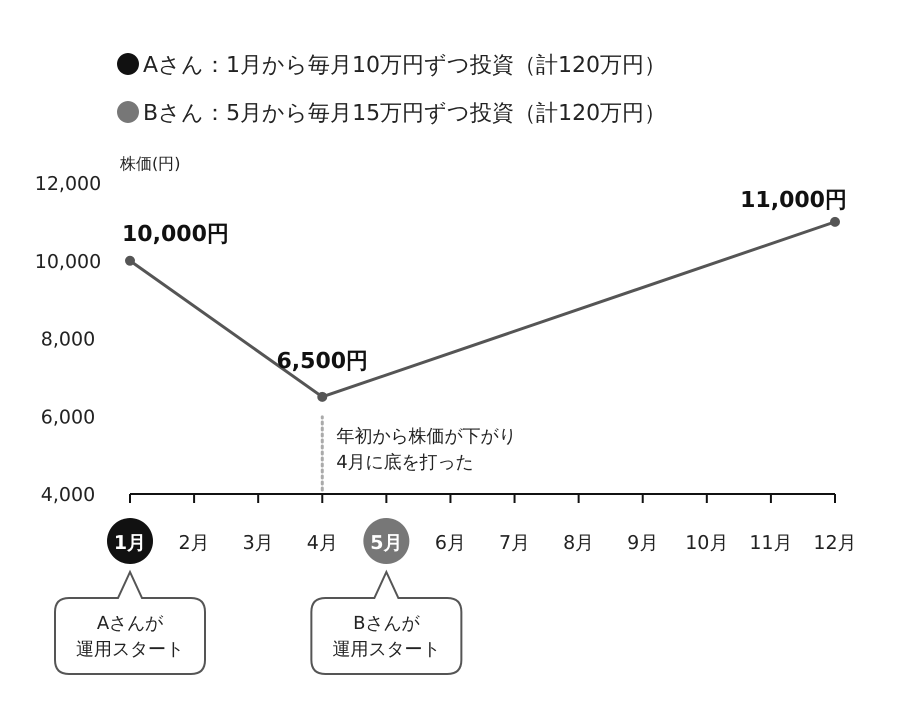  Describe the element at coordinates (68, 339) in the screenshot. I see `y-tick-label: 8,000` at that location.